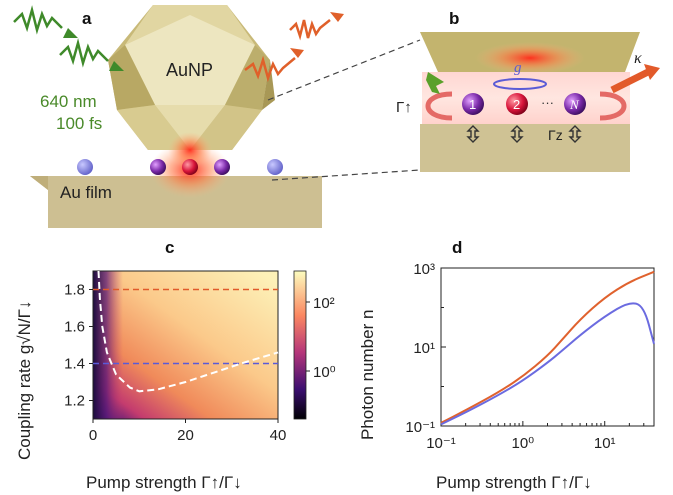 The image size is (673, 495). Describe the element at coordinates (555, 135) in the screenshot. I see `dephasing-symbol: Γz` at that location.